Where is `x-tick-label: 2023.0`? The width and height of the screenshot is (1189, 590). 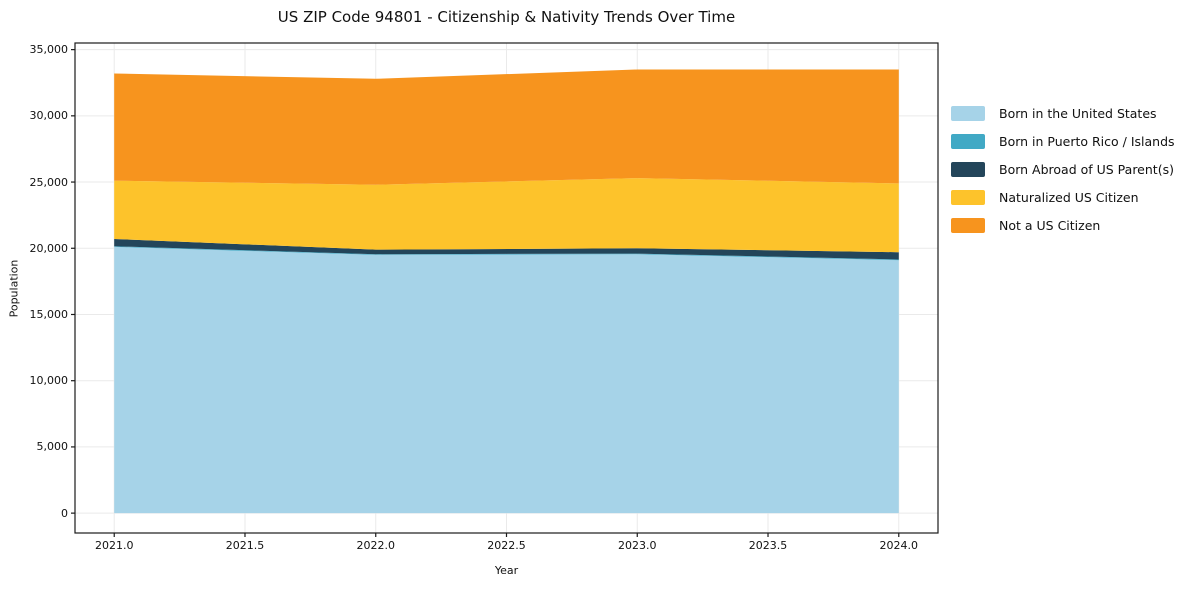 x-tick-label: 2023.0 is located at coordinates (637, 545).